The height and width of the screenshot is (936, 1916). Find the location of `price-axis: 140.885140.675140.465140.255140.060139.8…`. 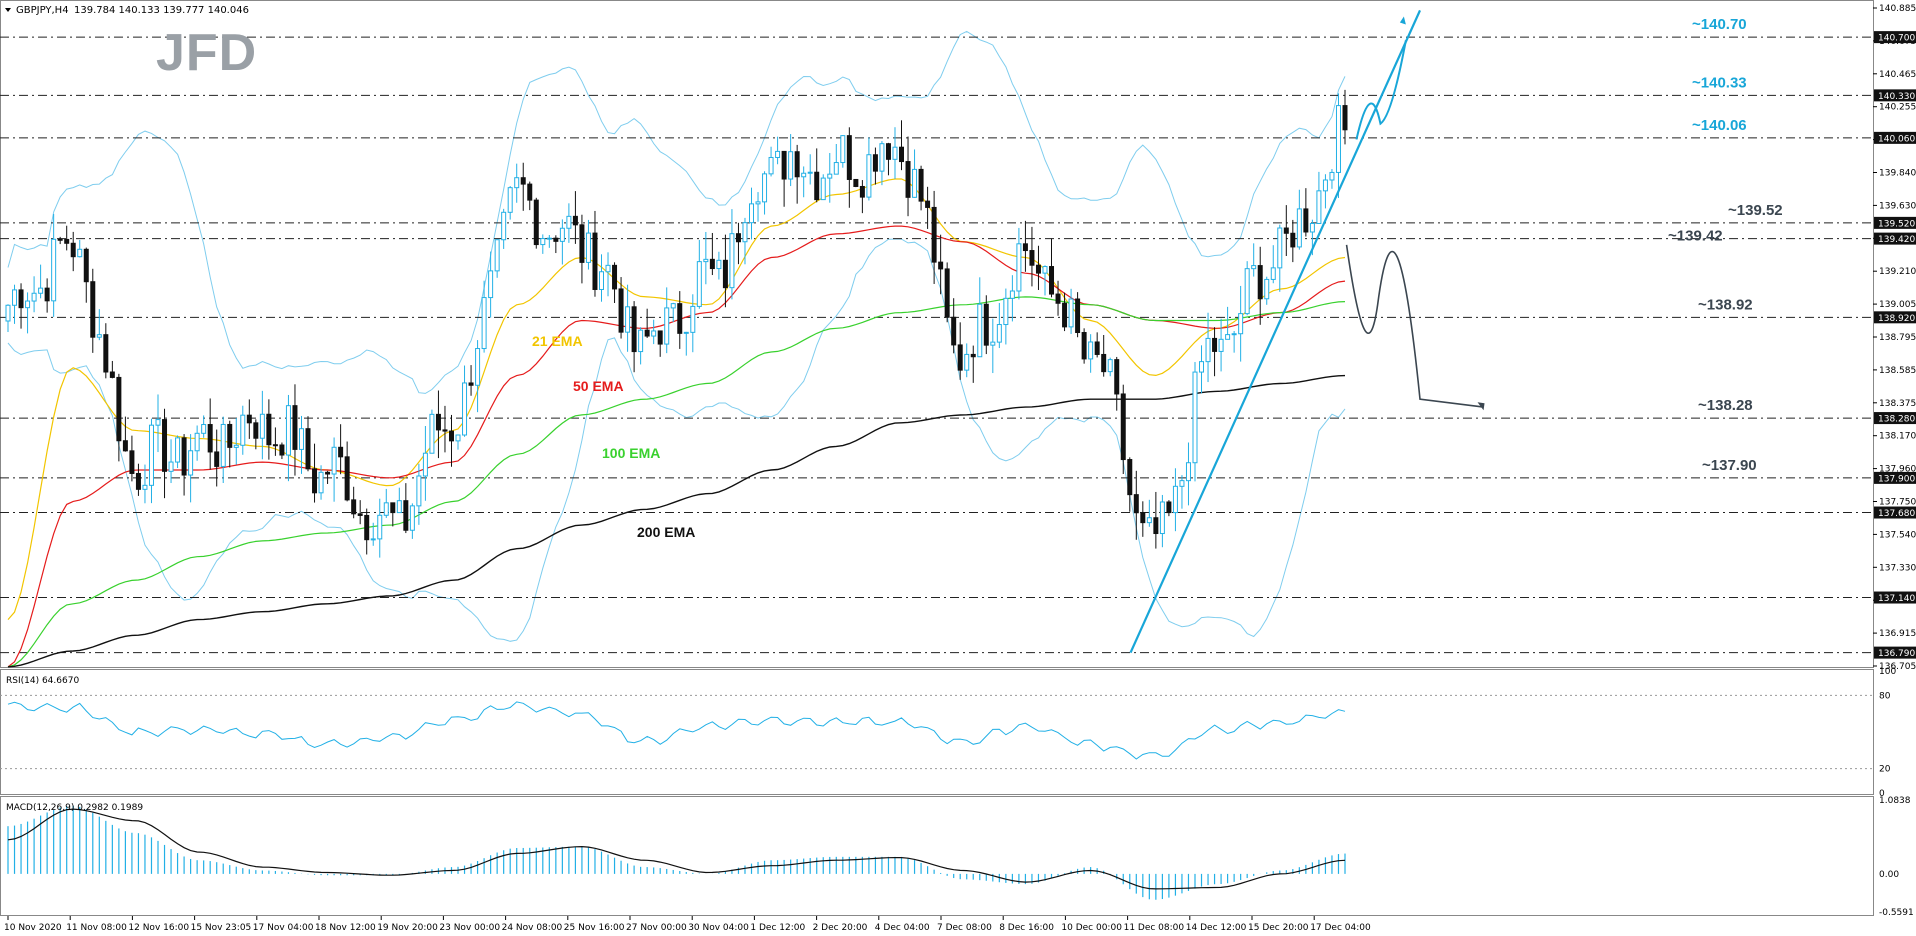

price-axis: 140.885140.675140.465140.255140.060139.8… is located at coordinates (1894, 338).